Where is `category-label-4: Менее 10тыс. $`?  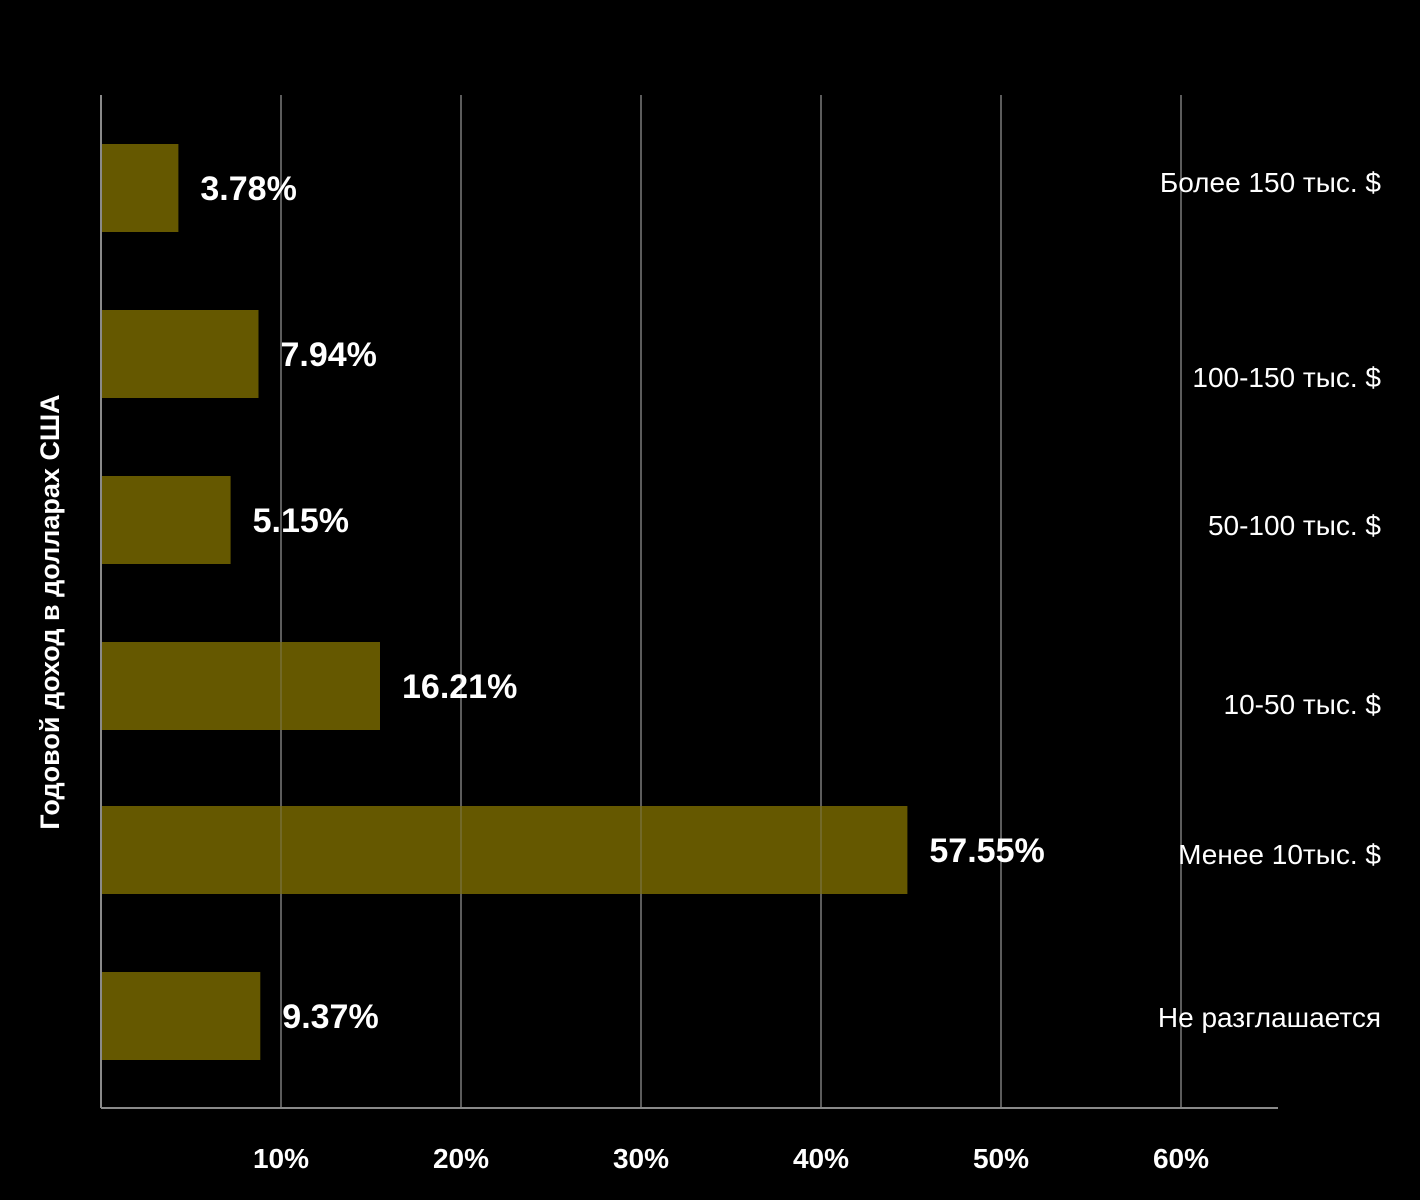 category-label-4: Менее 10тыс. $ is located at coordinates (1279, 854).